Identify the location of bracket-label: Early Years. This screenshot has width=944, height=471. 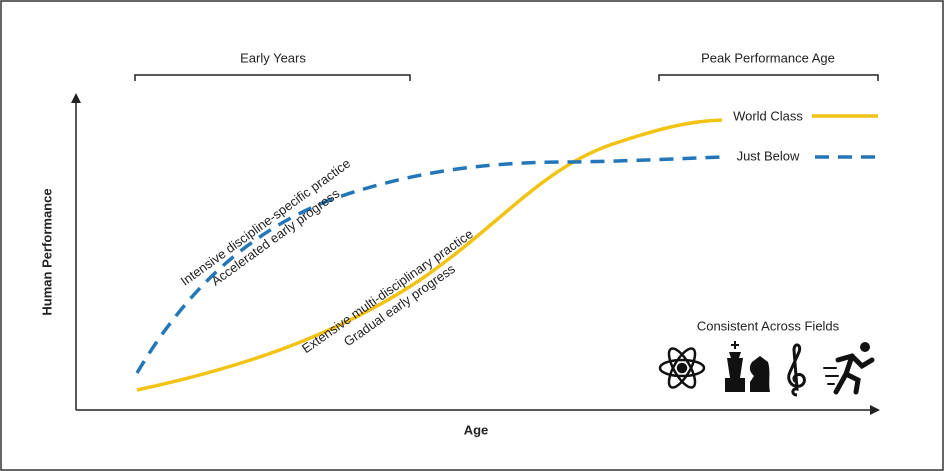
(273, 57).